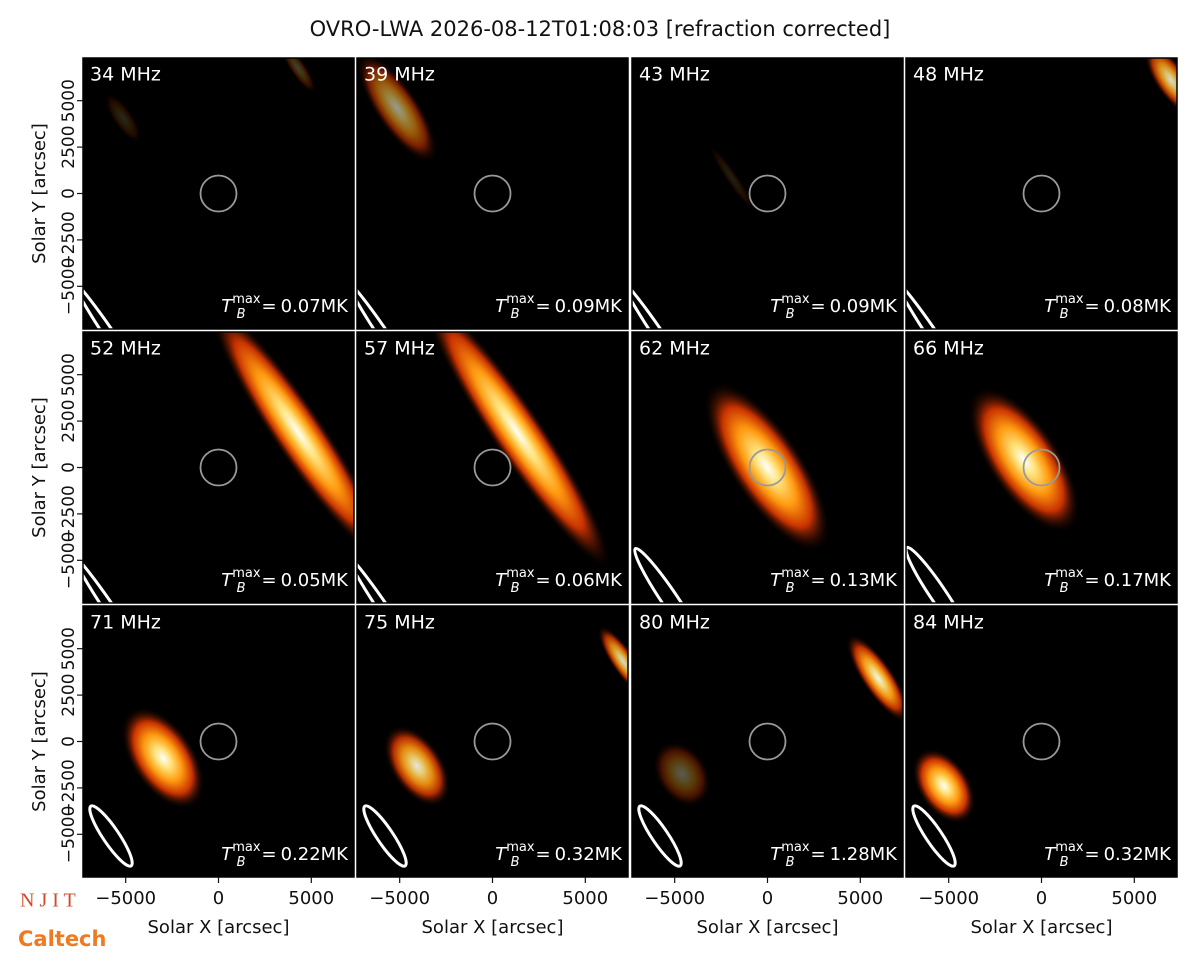  What do you see at coordinates (948, 75) in the screenshot?
I see `frequency-label: 48 MHz` at bounding box center [948, 75].